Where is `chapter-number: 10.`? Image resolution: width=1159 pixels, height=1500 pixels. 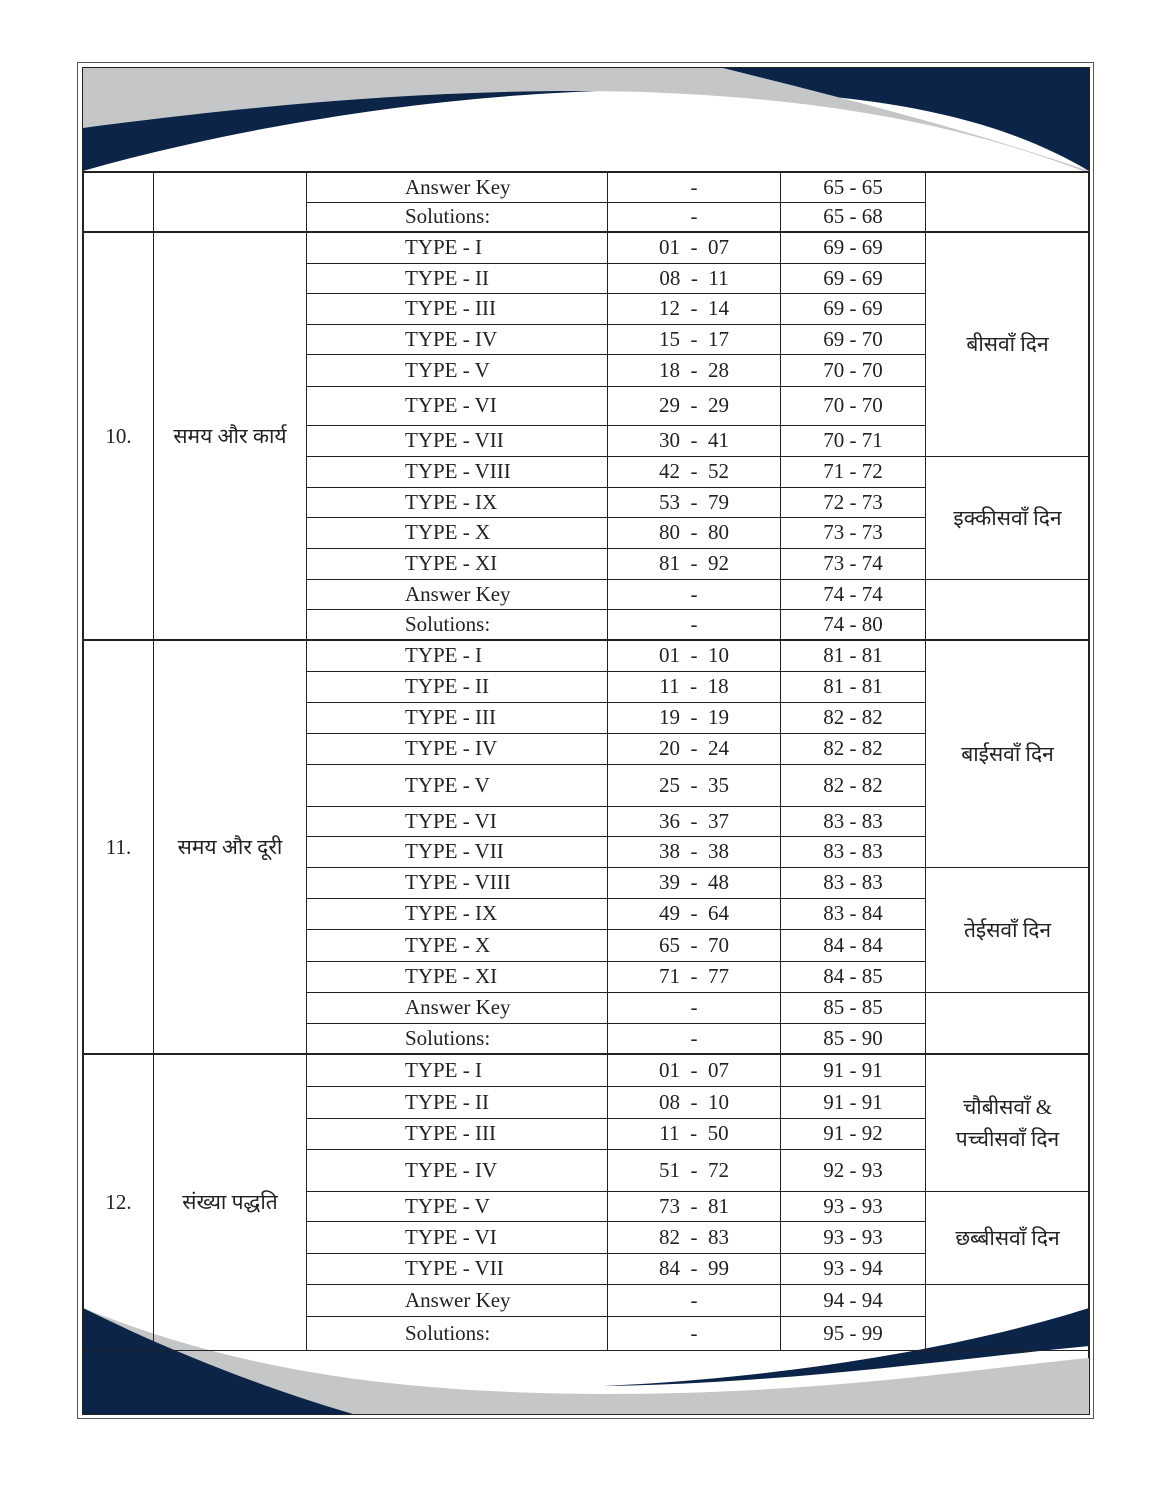
chapter-number: 10. is located at coordinates (118, 436).